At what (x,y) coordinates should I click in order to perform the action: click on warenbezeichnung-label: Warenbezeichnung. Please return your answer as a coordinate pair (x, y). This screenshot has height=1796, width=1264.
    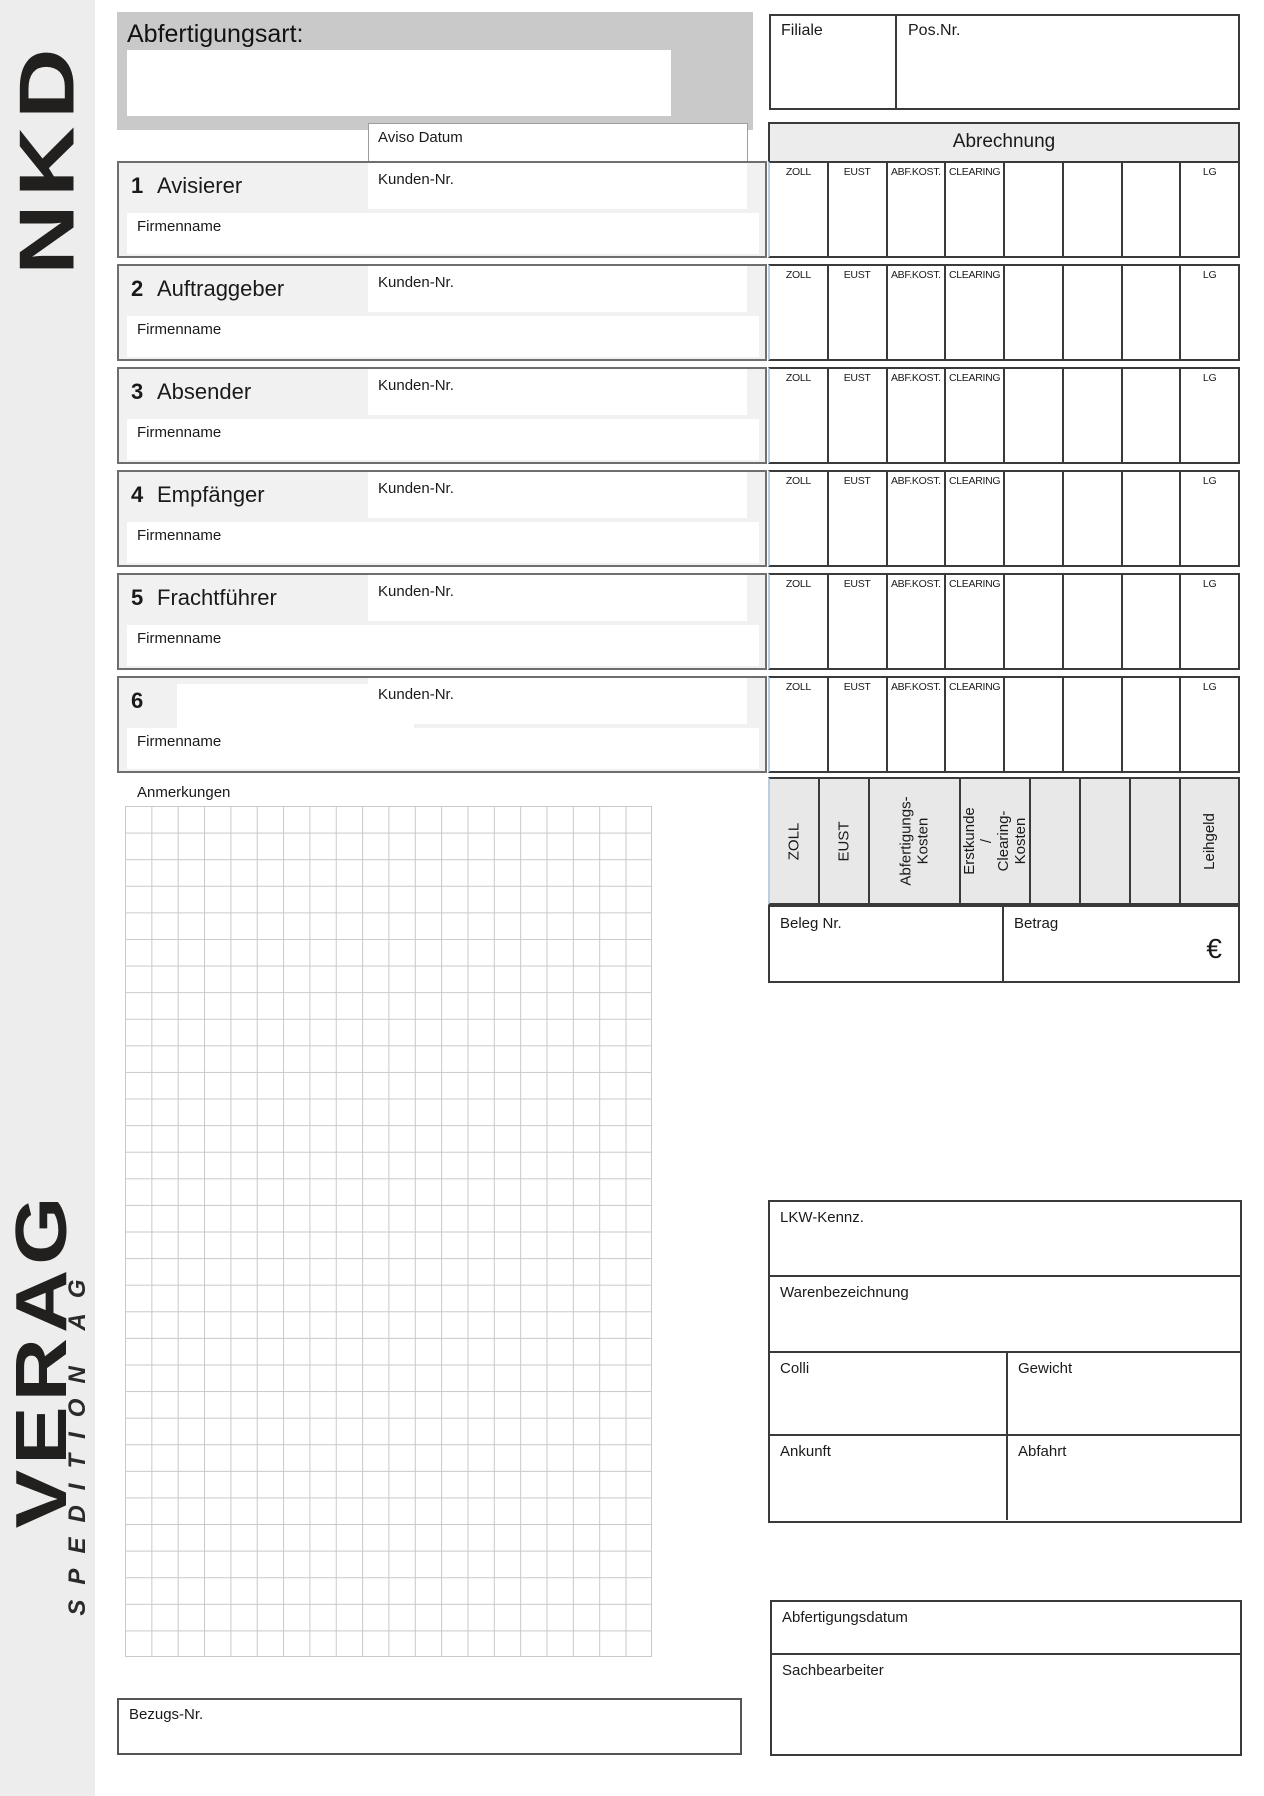
    Looking at the image, I should click on (844, 1292).